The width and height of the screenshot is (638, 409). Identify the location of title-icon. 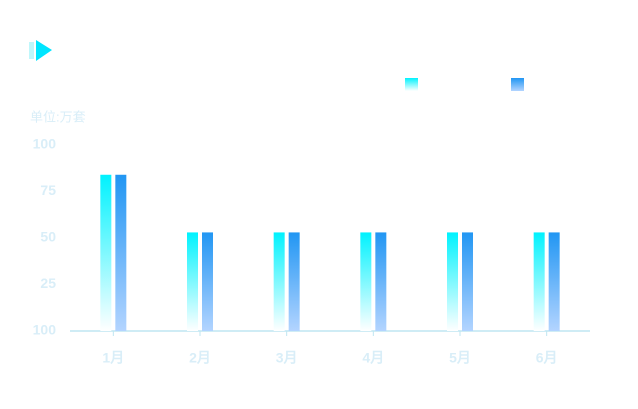
(40, 50).